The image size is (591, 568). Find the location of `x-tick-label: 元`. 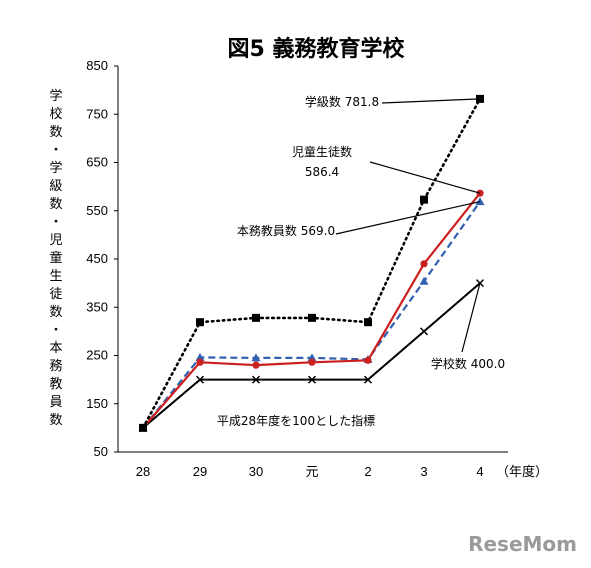

x-tick-label: 元 is located at coordinates (311, 471).